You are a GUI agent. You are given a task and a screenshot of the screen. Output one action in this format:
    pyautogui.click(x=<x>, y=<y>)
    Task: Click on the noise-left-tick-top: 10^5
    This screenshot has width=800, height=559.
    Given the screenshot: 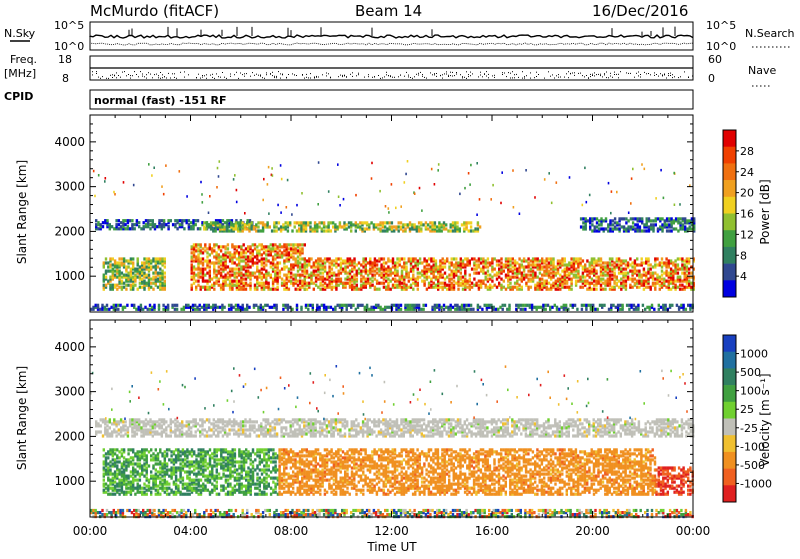 What is the action you would take?
    pyautogui.click(x=69, y=25)
    